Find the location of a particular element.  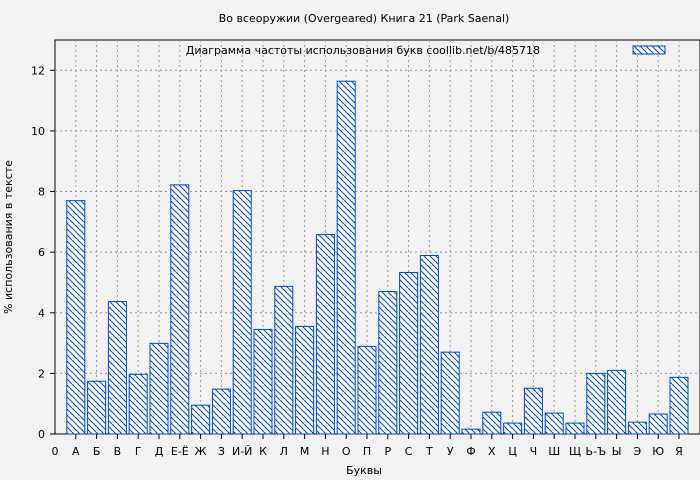

x-tick-label: Г is located at coordinates (138, 451).